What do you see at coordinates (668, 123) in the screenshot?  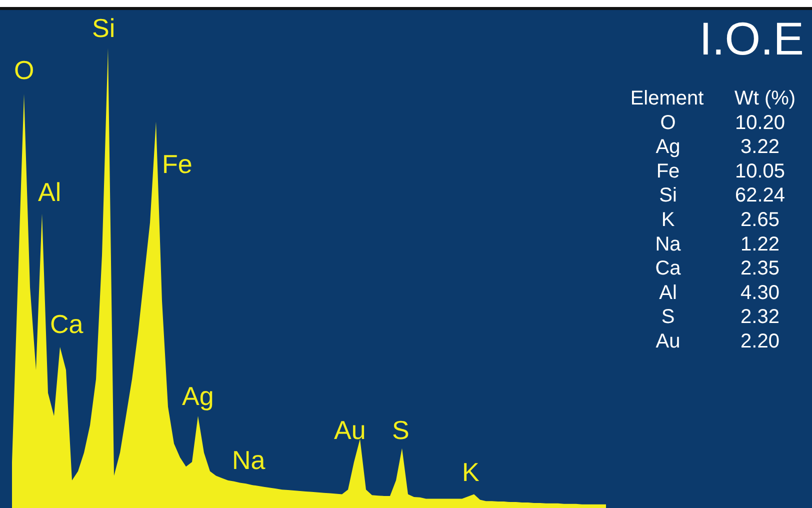 I see `text: O` at bounding box center [668, 123].